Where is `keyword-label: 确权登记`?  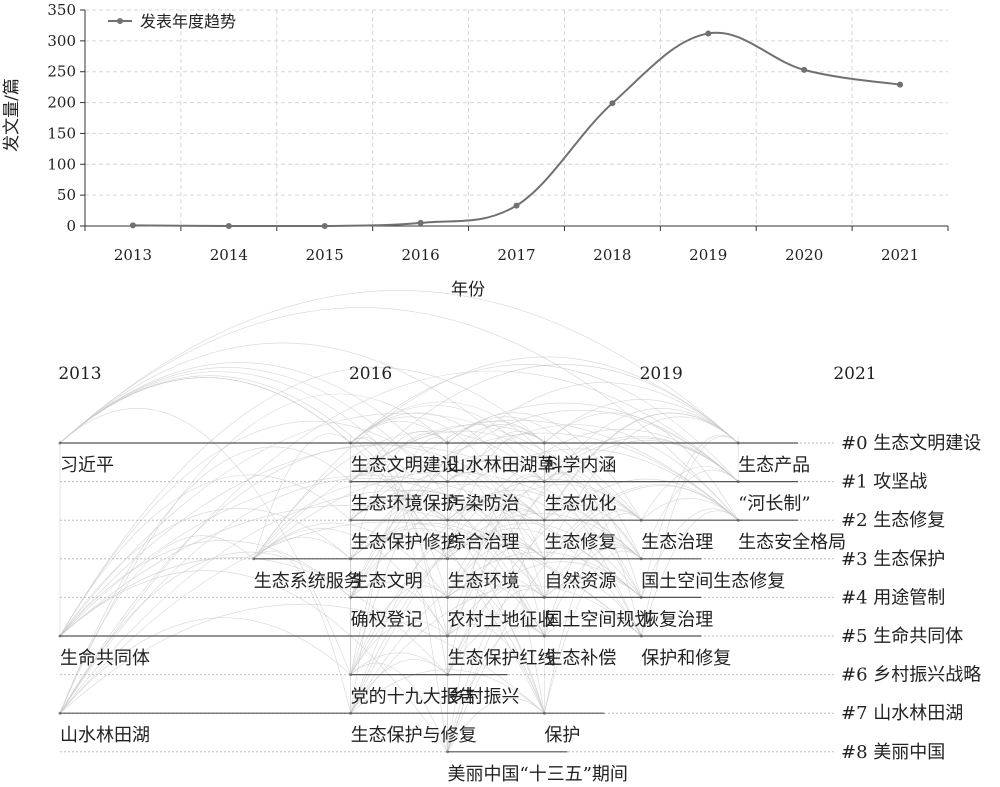
keyword-label: 确权登记 is located at coordinates (387, 619).